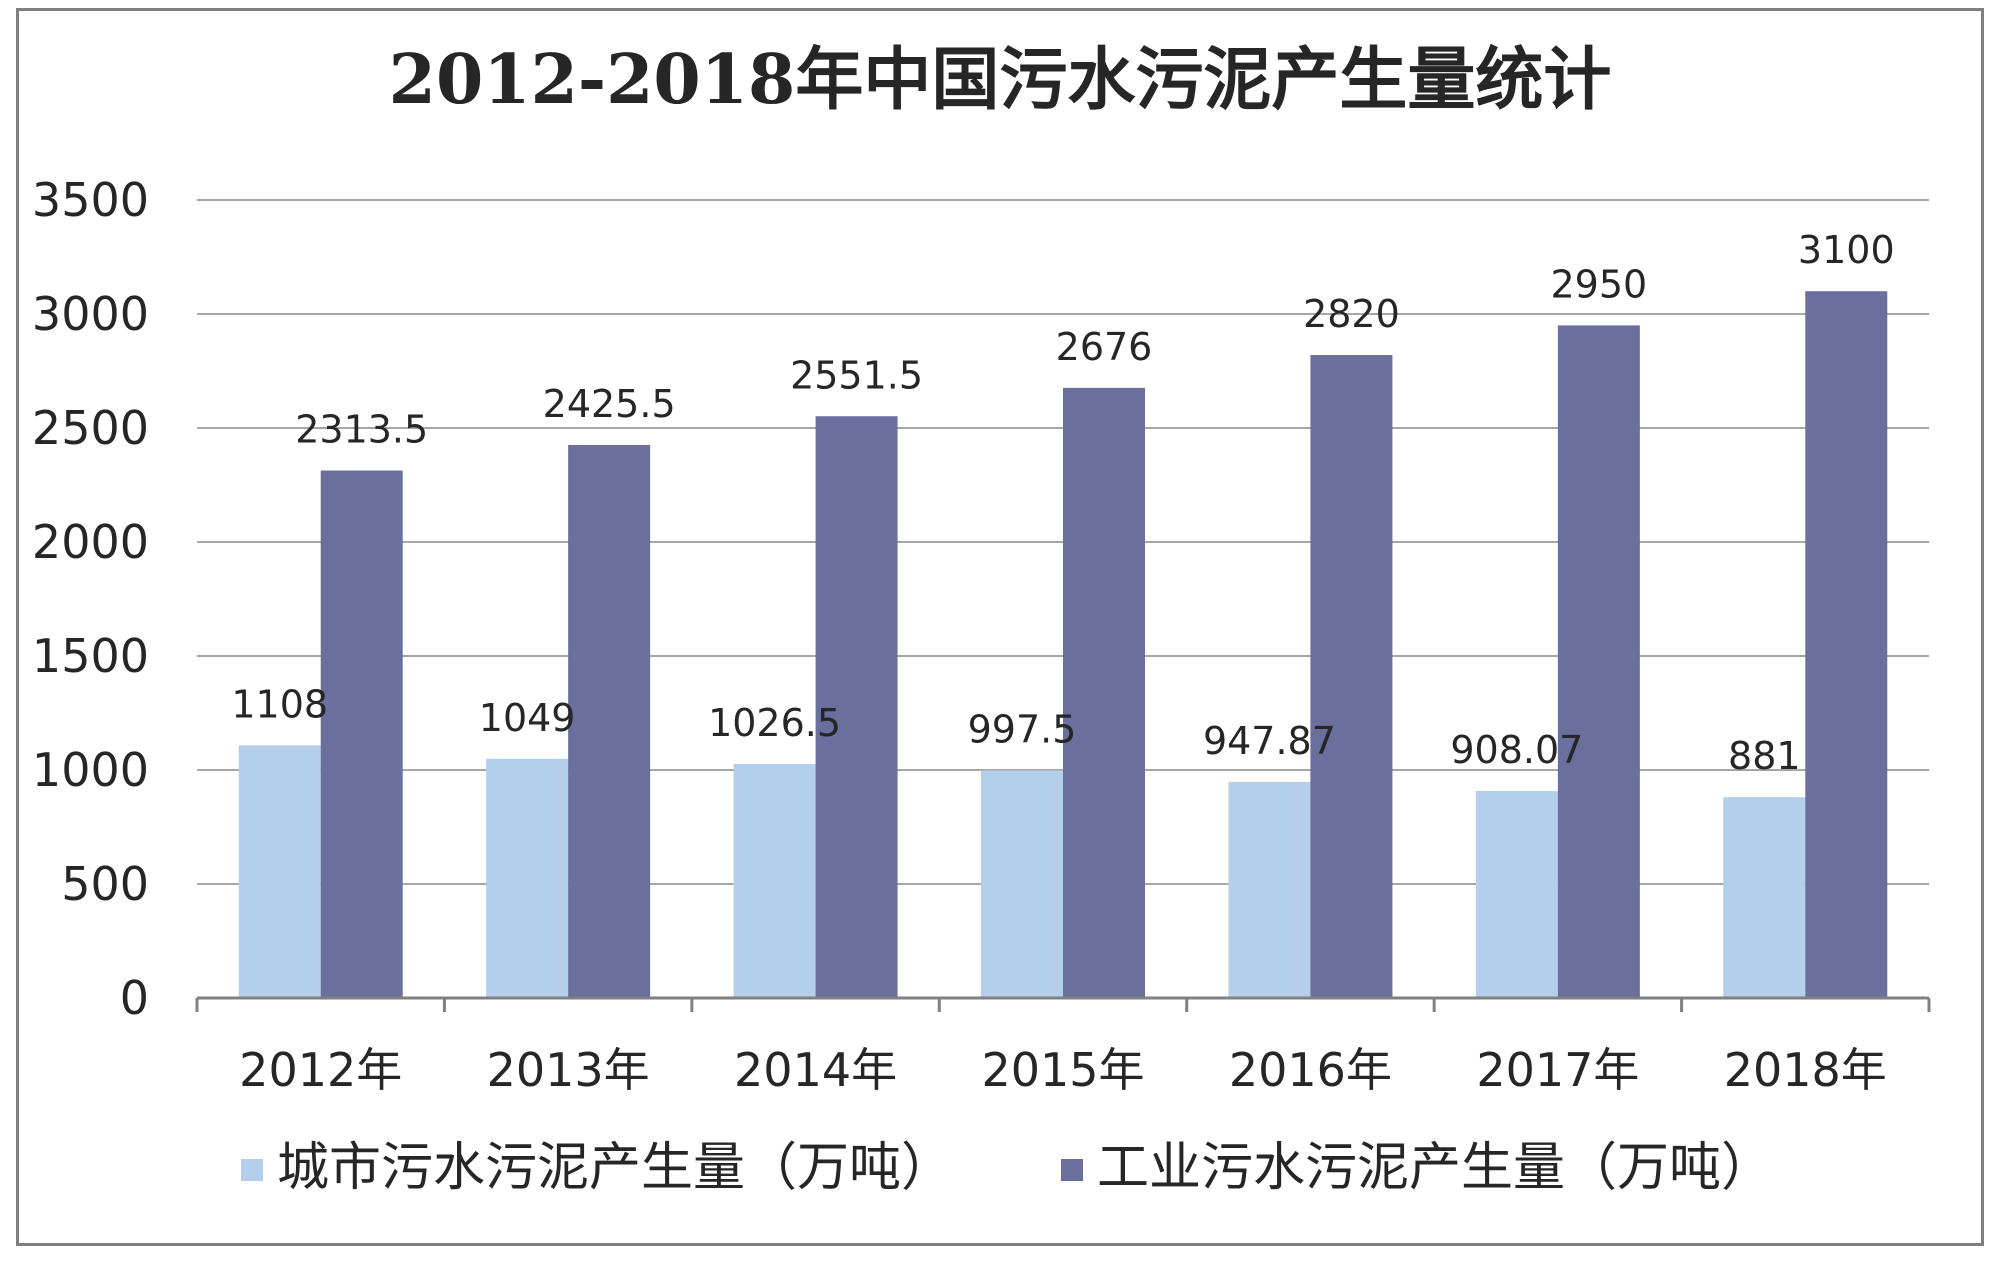  Describe the element at coordinates (1310, 1070) in the screenshot. I see `x-category-label: 2016年` at that location.